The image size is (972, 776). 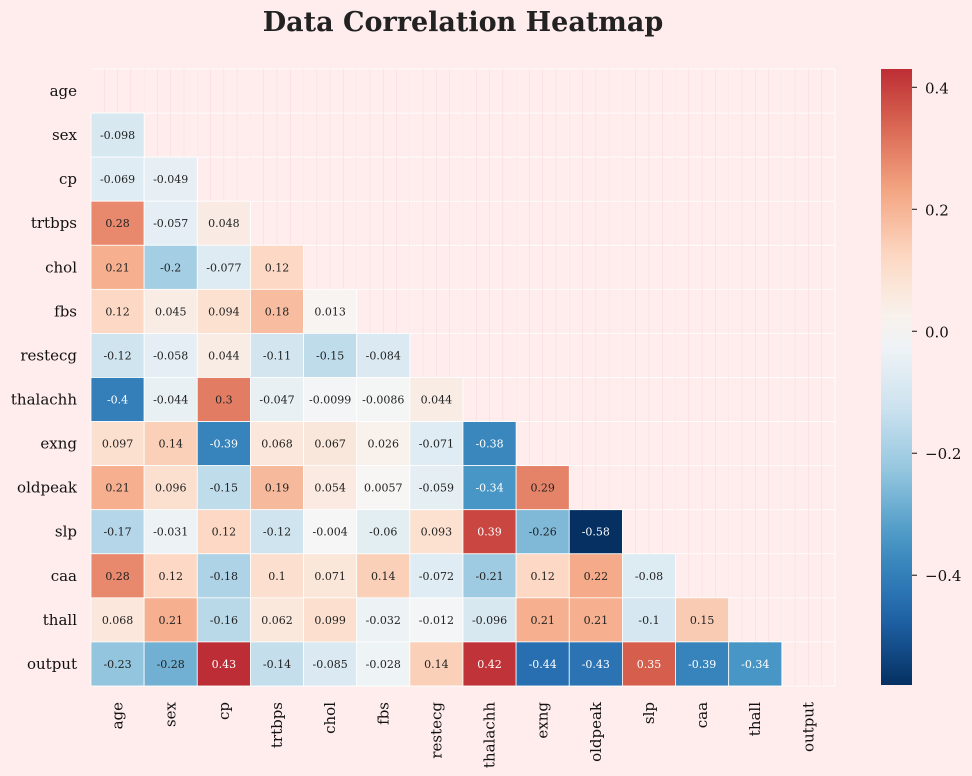 What do you see at coordinates (330, 664) in the screenshot?
I see `cell-label-output-chol: -0.085` at bounding box center [330, 664].